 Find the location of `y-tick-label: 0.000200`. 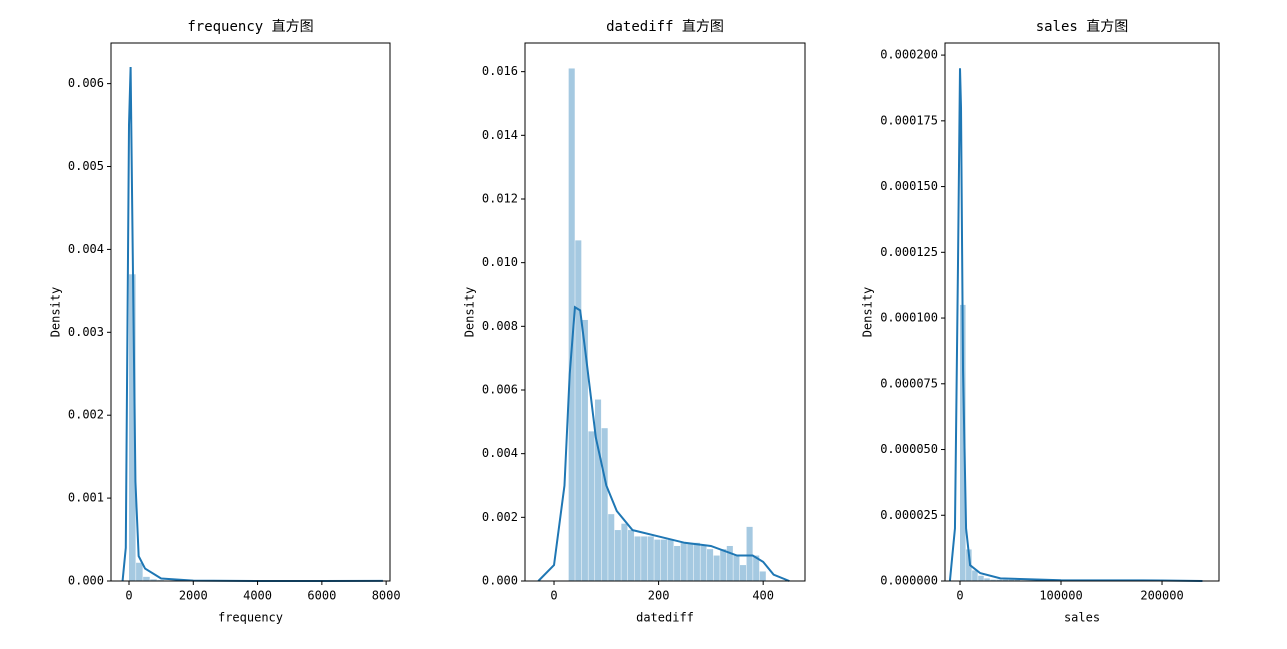

y-tick-label: 0.000200 is located at coordinates (909, 55).